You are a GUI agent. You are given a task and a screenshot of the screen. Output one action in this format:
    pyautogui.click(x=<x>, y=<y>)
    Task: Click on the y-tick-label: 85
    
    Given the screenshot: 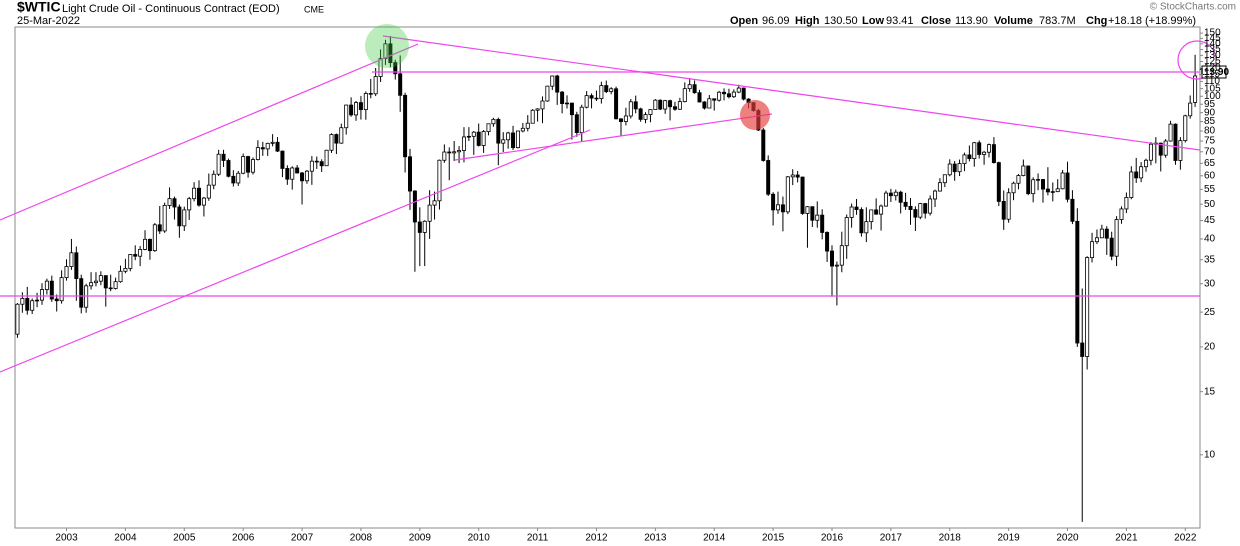 What is the action you would take?
    pyautogui.click(x=1210, y=121)
    